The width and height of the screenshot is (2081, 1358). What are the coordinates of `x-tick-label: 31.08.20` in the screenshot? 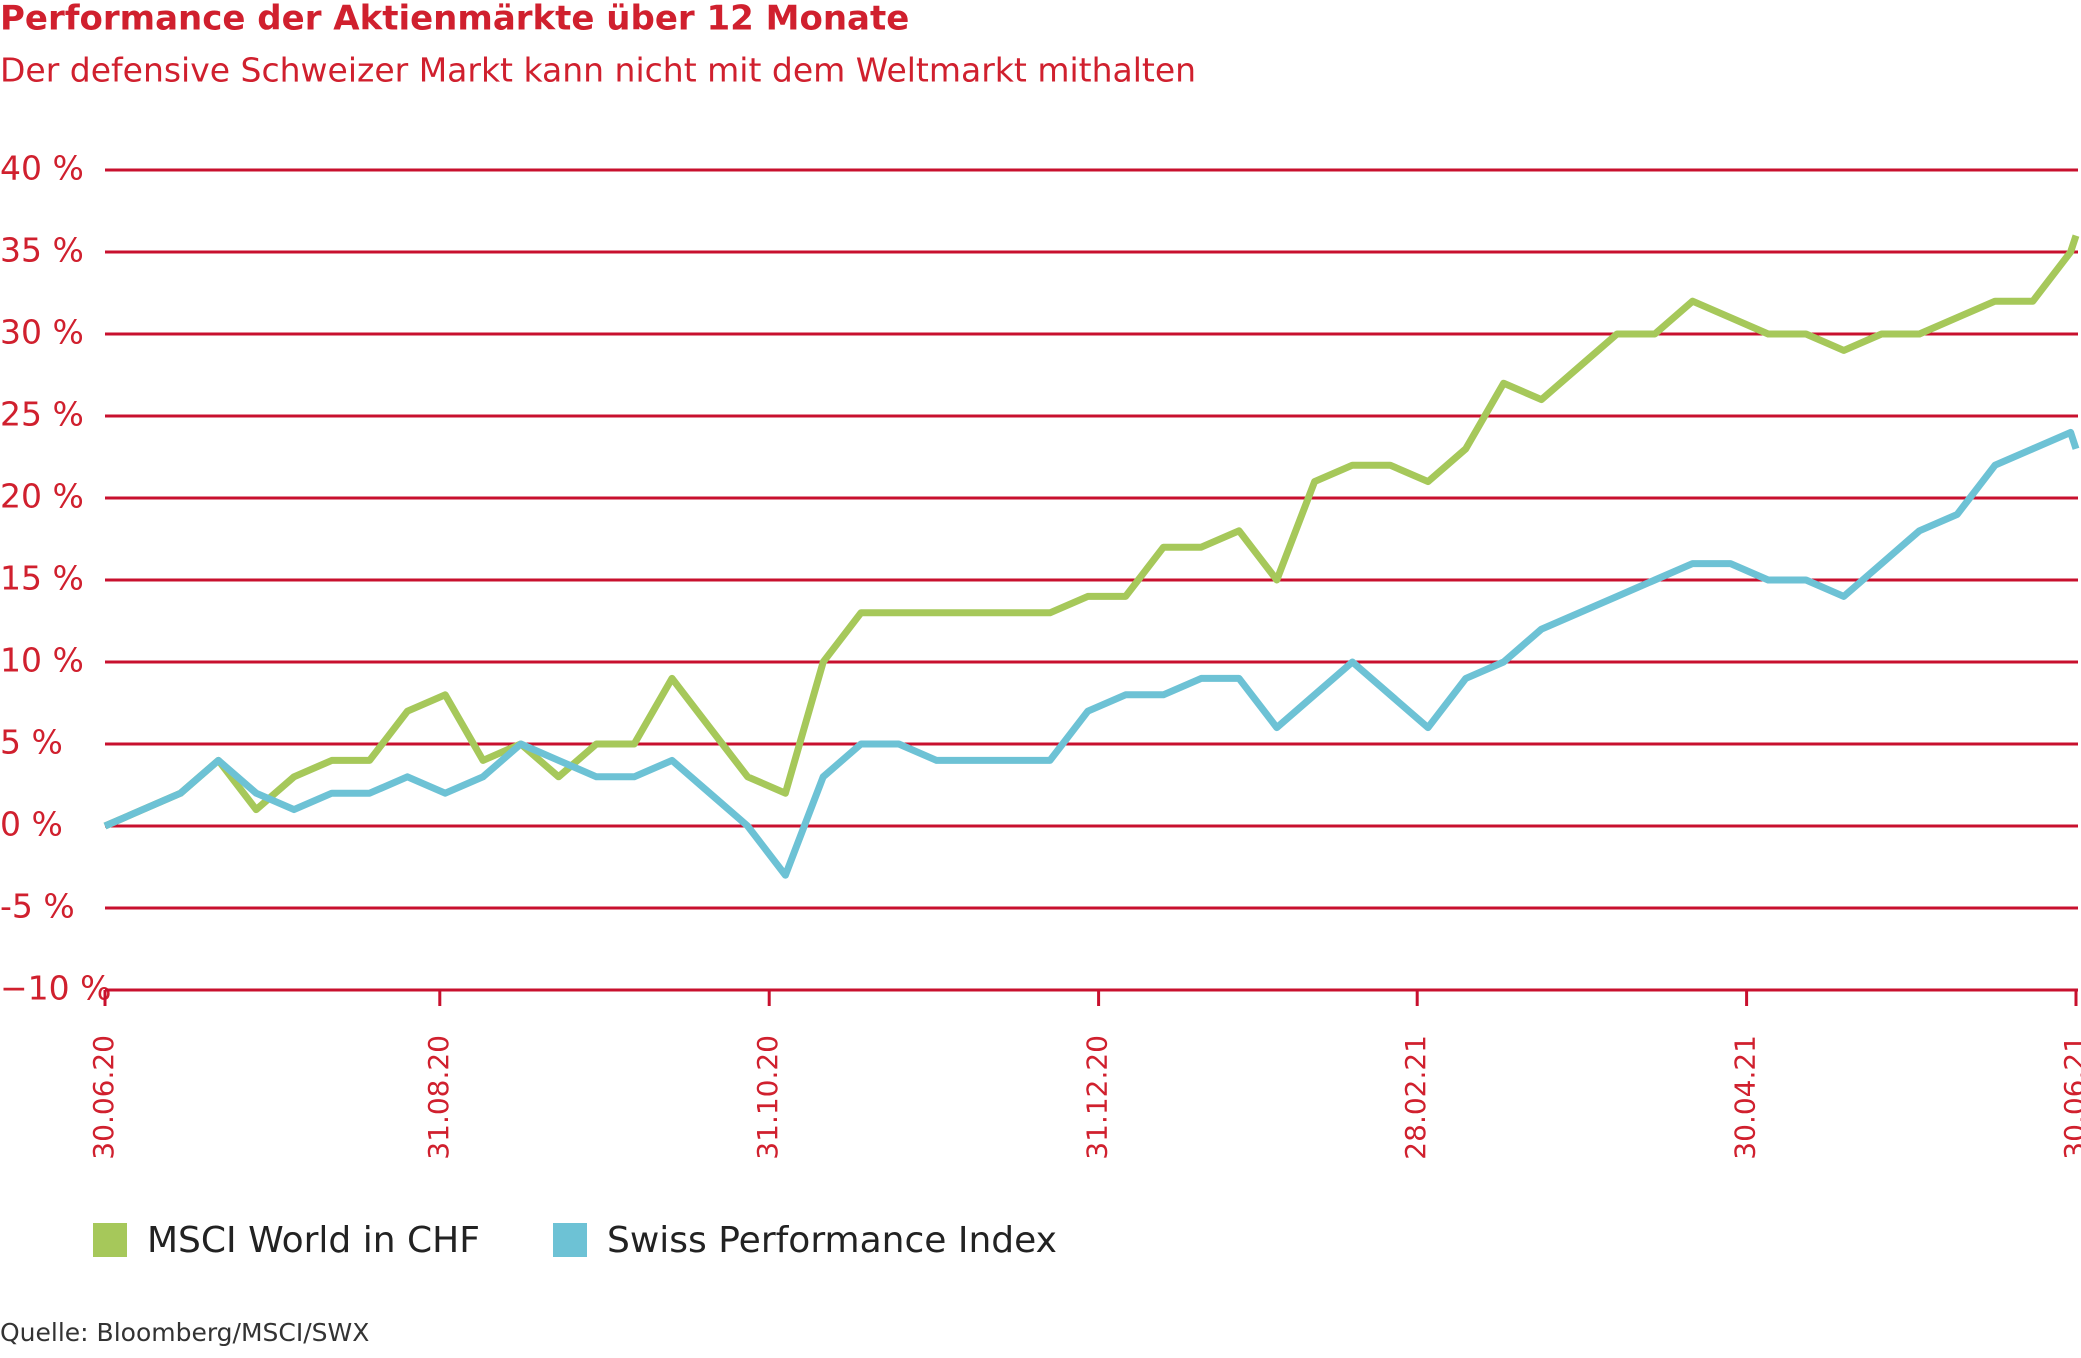 It's located at (438, 1097).